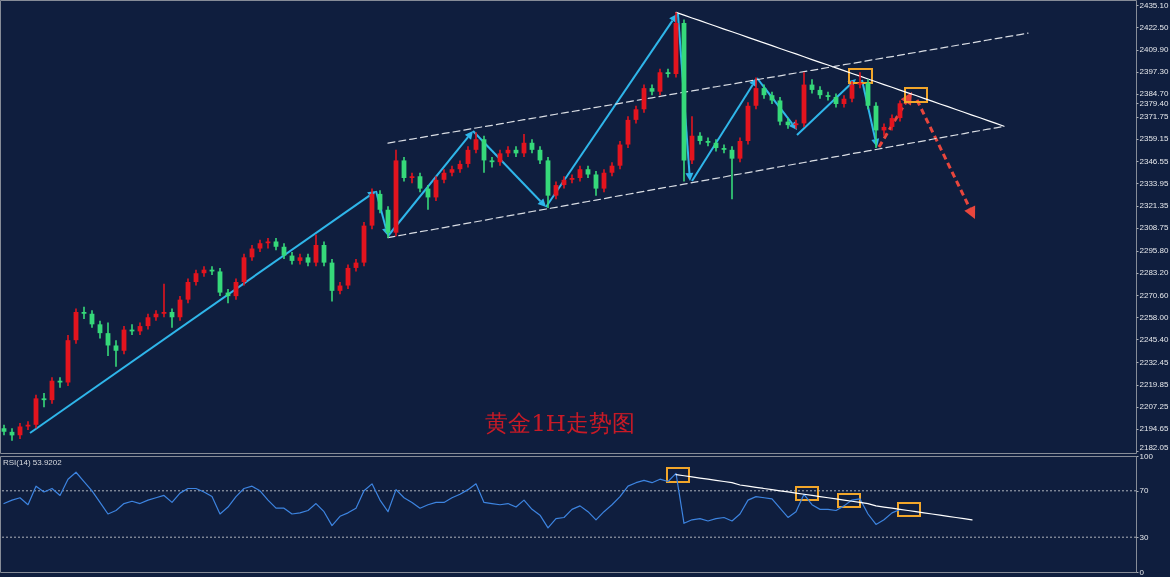 This screenshot has width=1170, height=577. I want to click on y-tick-label: 2333.95, so click(1154, 183).